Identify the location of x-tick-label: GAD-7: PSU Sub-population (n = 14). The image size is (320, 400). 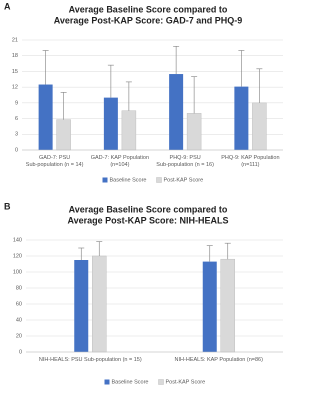
(55, 161).